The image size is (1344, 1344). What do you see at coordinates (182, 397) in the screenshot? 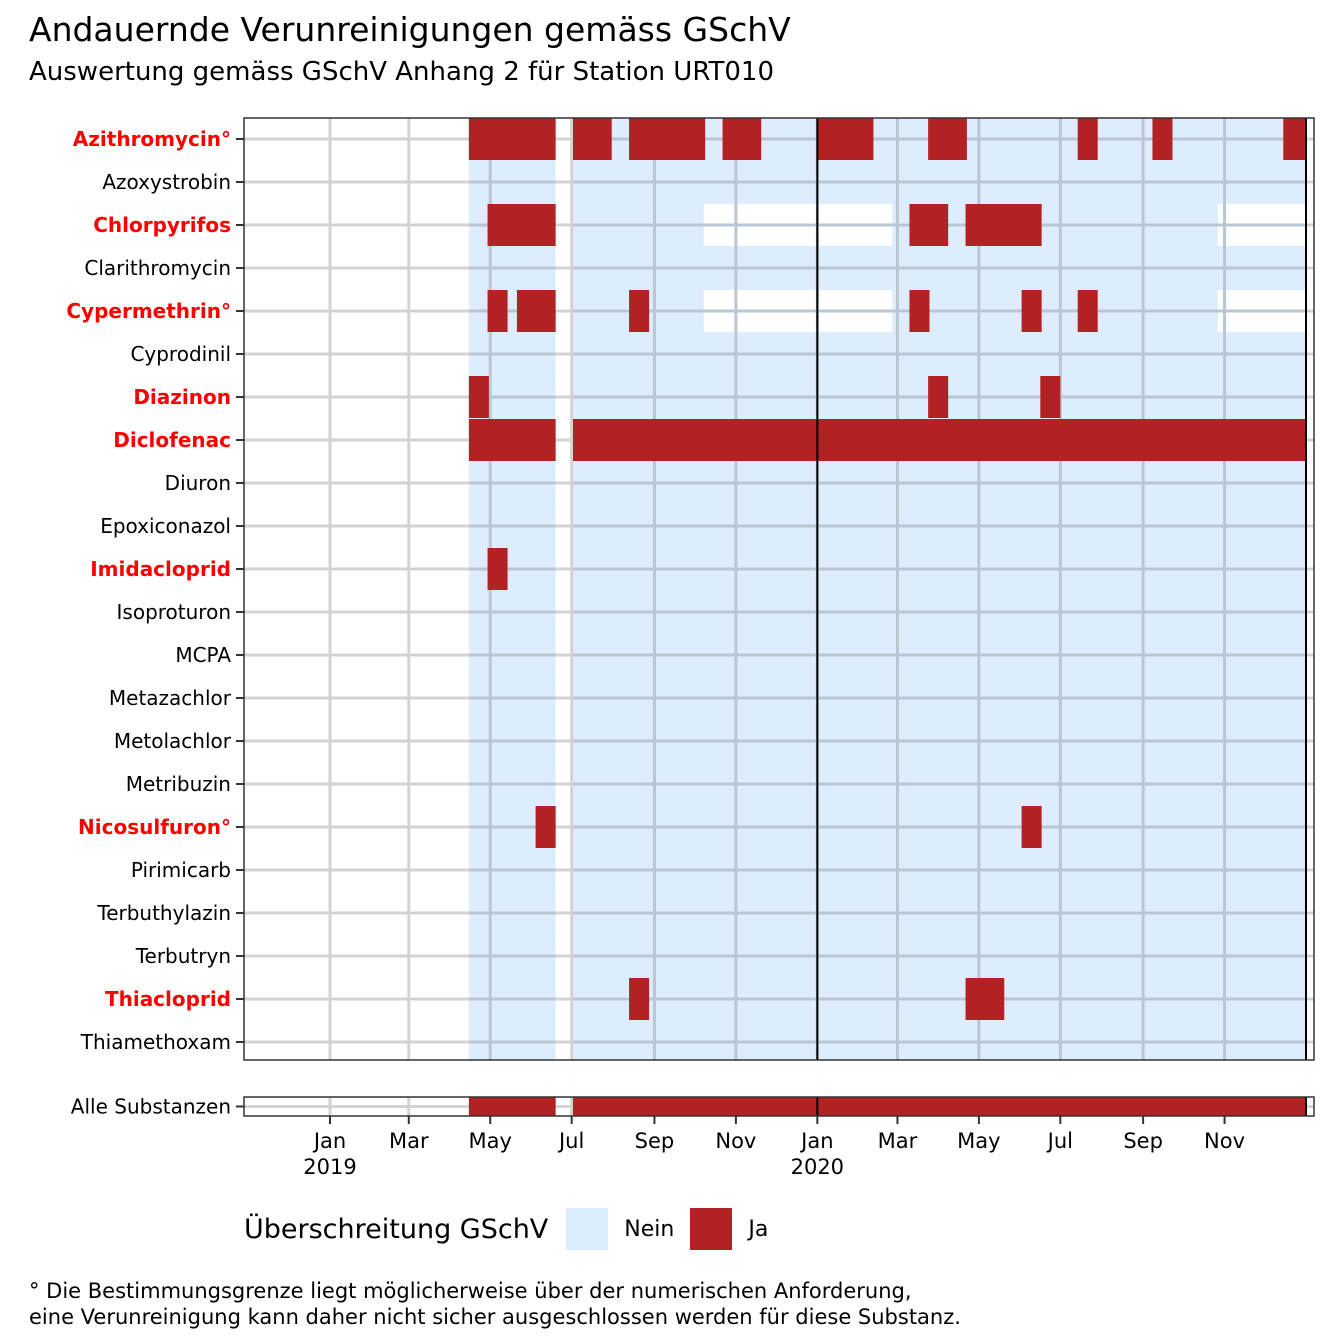
I see `substance-label: Diazinon` at bounding box center [182, 397].